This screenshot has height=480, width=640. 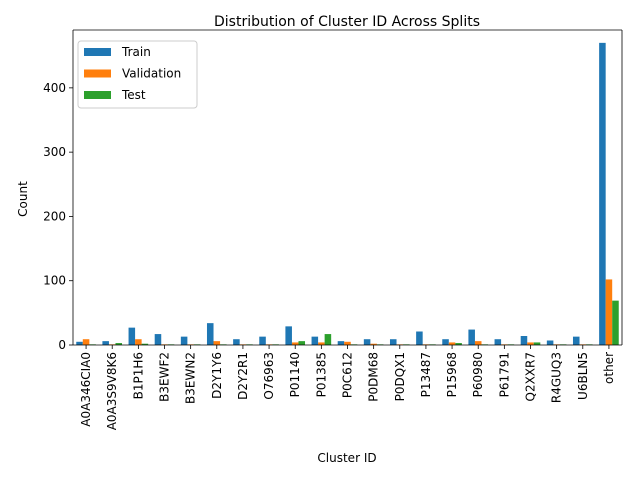 I want to click on chart-title: Distribution of Cluster ID Across Splits, so click(x=347, y=22).